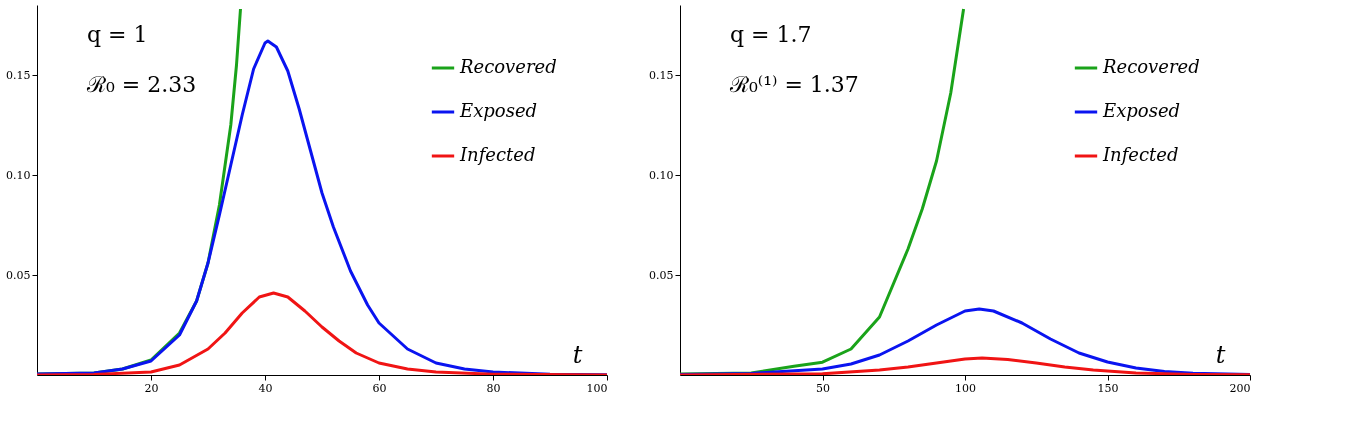  I want to click on x-tick-label: 60, so click(379, 388).